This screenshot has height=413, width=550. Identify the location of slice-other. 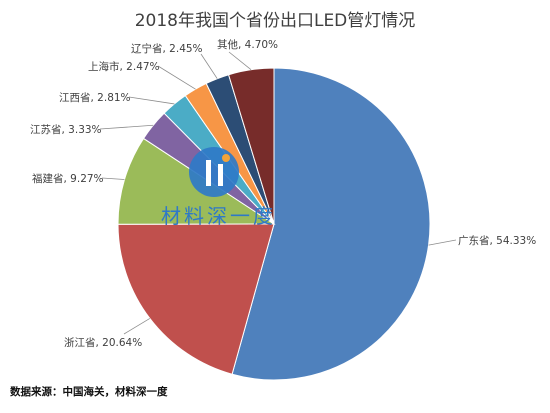
(251, 146).